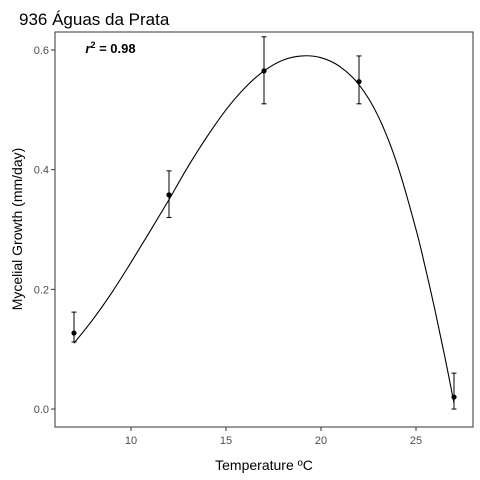  I want to click on r-squared-value: = 0.98, so click(115, 48).